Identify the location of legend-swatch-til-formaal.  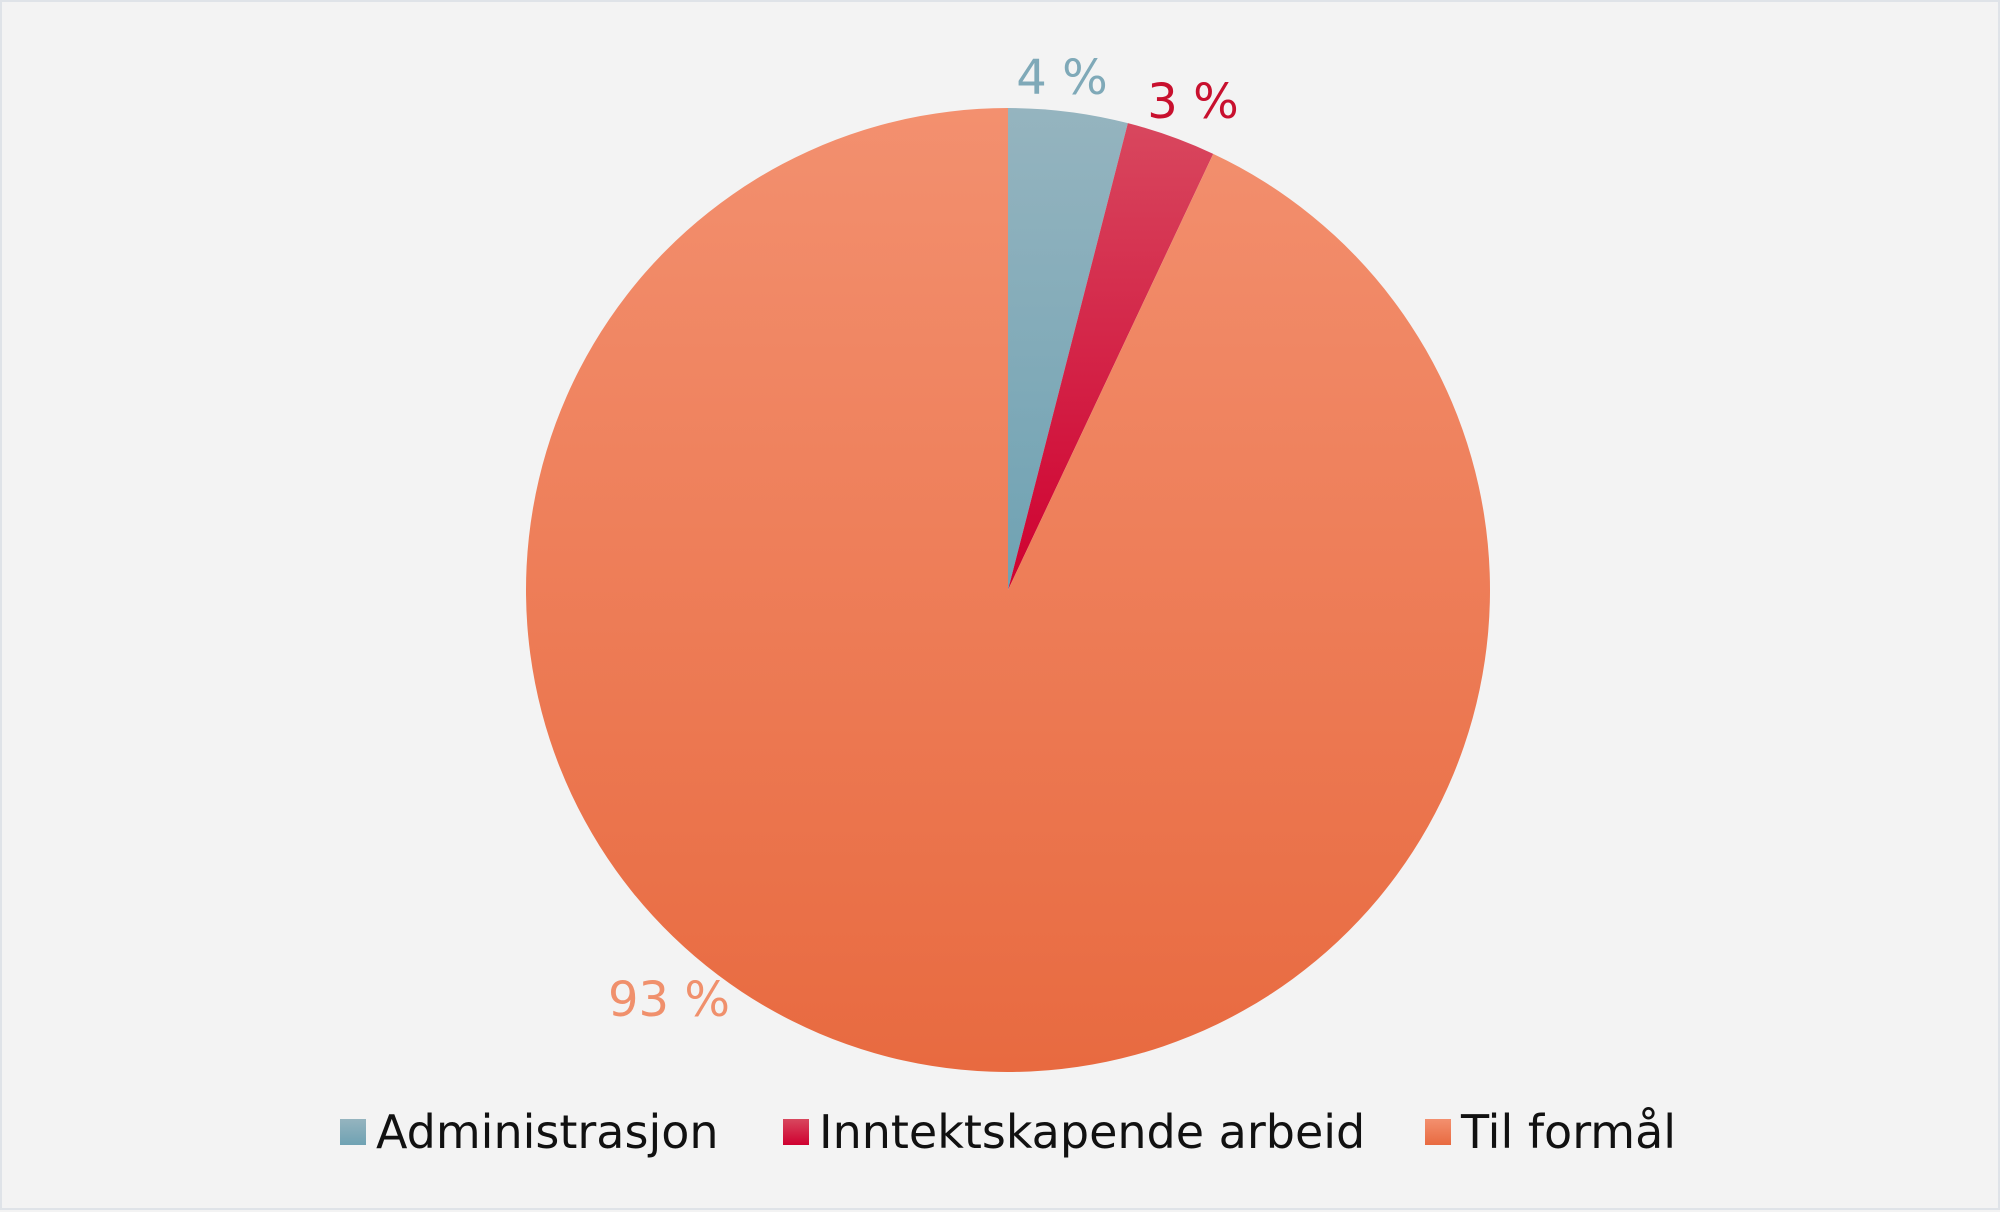
(1438, 1132).